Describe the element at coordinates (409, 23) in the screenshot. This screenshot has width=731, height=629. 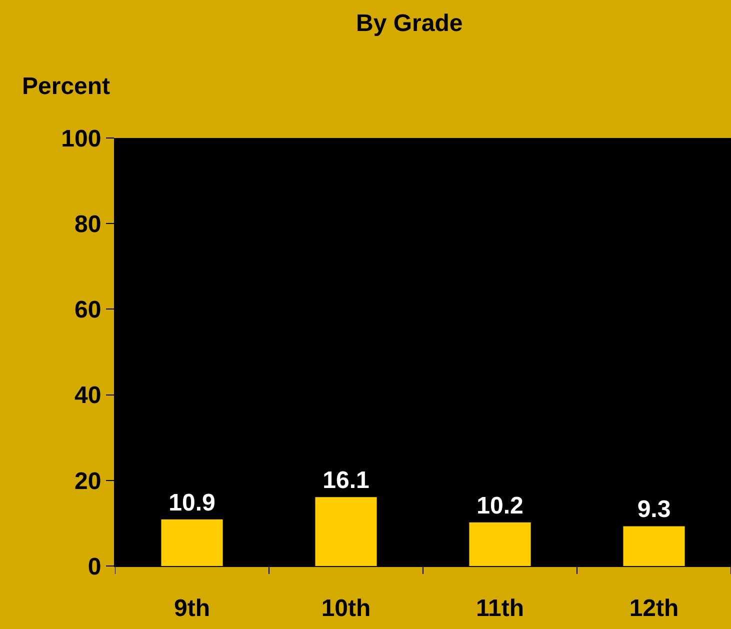
I see `chart-title: By Grade` at that location.